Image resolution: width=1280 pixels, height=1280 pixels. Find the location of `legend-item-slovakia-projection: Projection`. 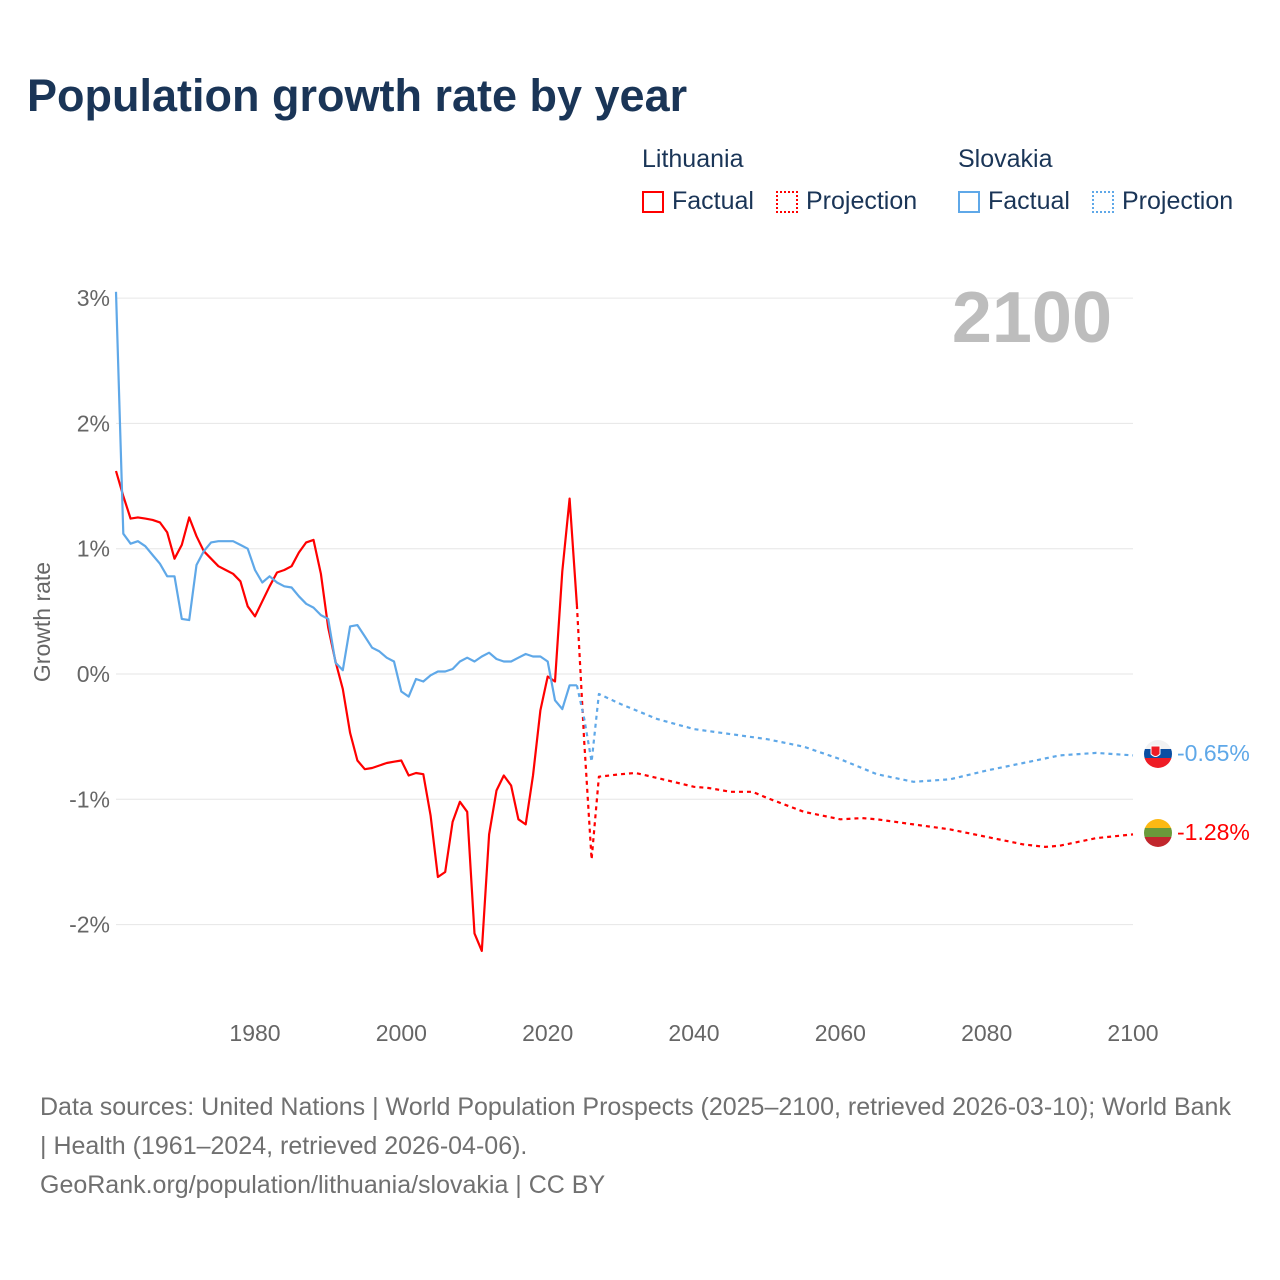

legend-item-slovakia-projection: Projection is located at coordinates (1162, 201).